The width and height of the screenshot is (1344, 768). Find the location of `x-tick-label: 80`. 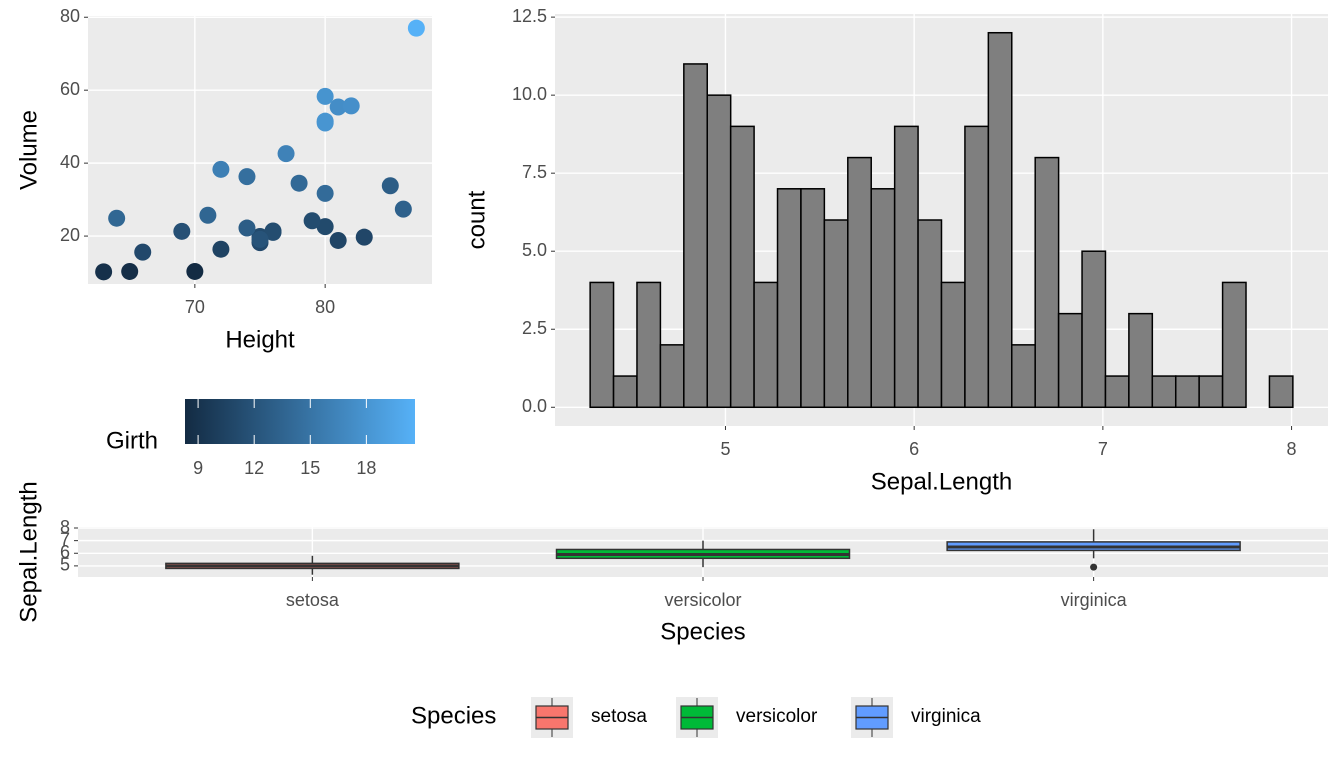

x-tick-label: 80 is located at coordinates (325, 307).